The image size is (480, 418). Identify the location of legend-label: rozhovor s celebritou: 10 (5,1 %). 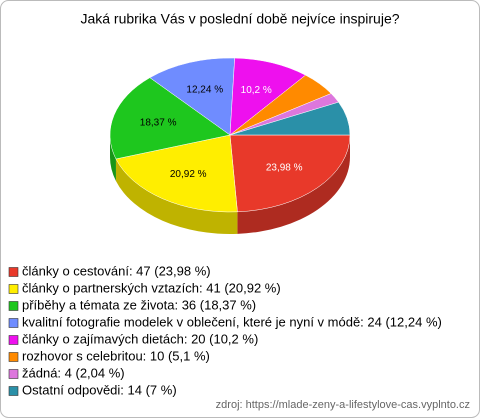
(116, 355).